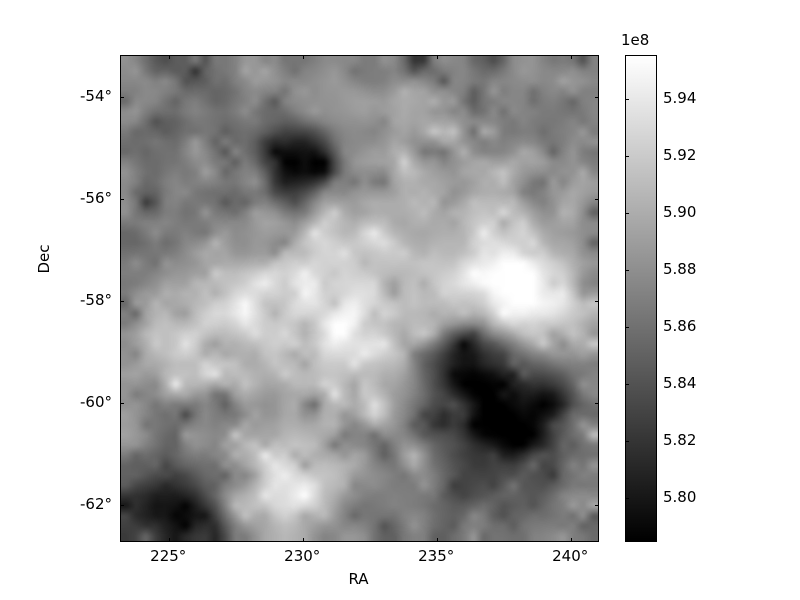  Describe the element at coordinates (44, 259) in the screenshot. I see `y-axis-label: Dec` at that location.